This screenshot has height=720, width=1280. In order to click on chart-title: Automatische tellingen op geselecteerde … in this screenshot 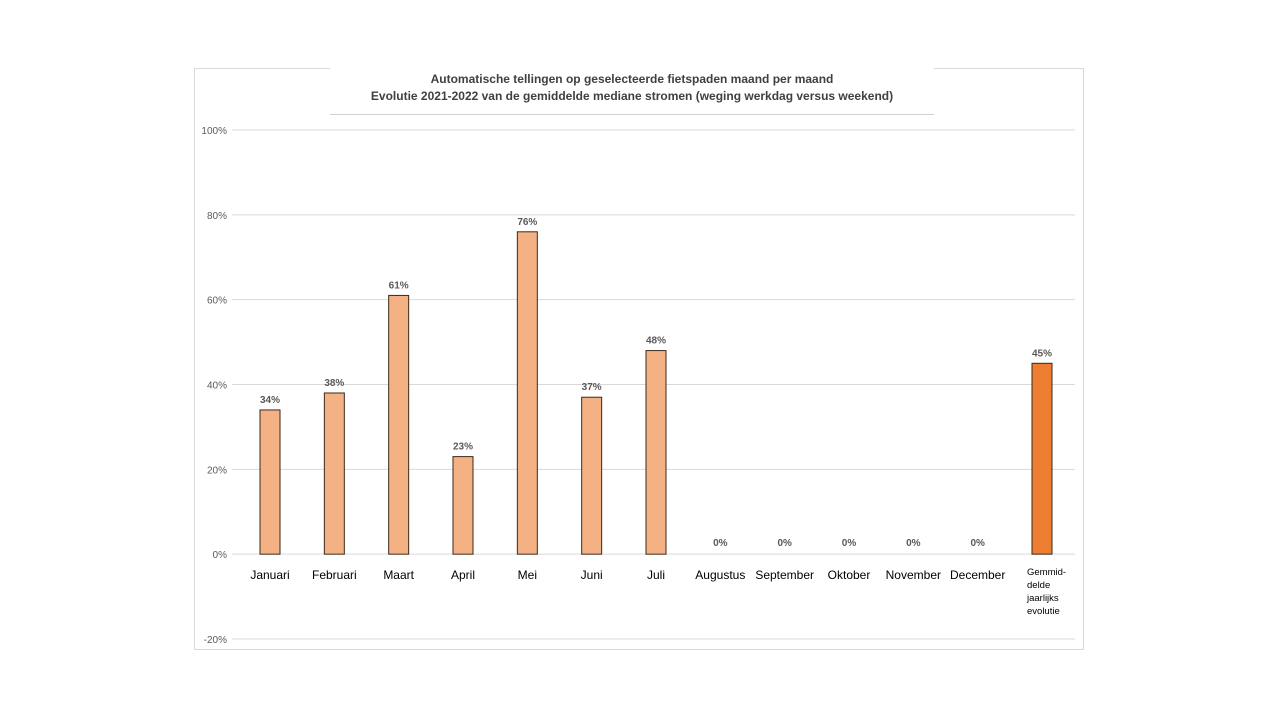, I will do `click(632, 79)`.